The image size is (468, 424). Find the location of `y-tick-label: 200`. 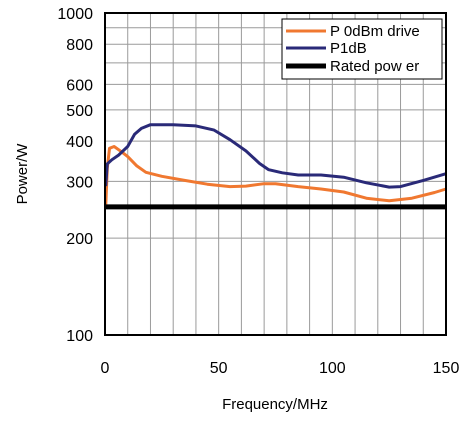

y-tick-label: 200 is located at coordinates (79, 239).